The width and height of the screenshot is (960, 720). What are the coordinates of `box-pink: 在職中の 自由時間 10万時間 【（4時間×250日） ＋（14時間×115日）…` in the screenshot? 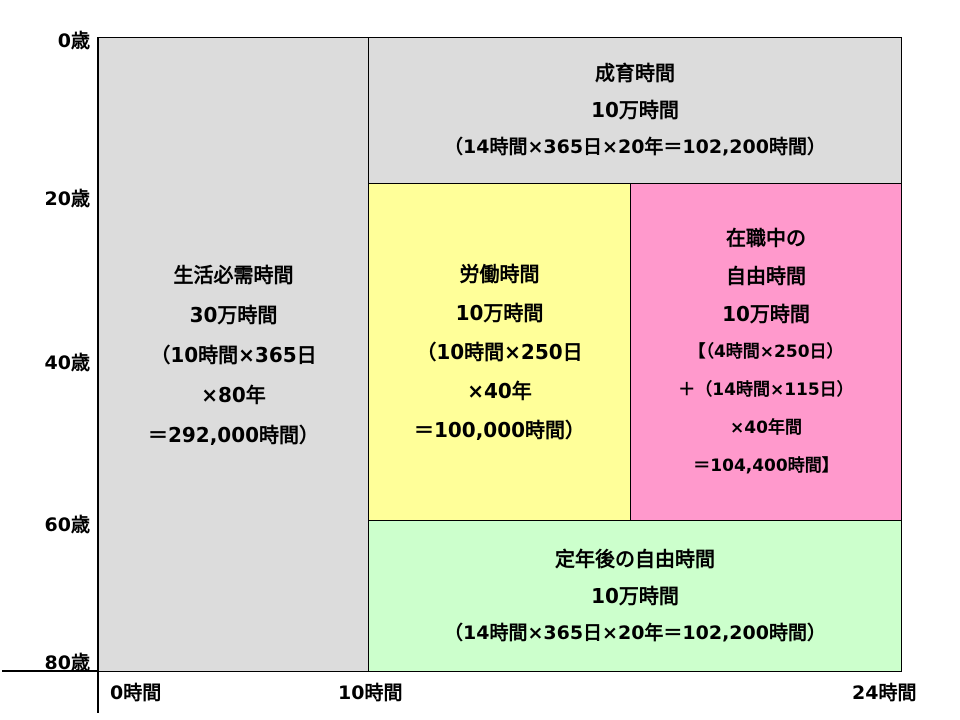 It's located at (766, 352).